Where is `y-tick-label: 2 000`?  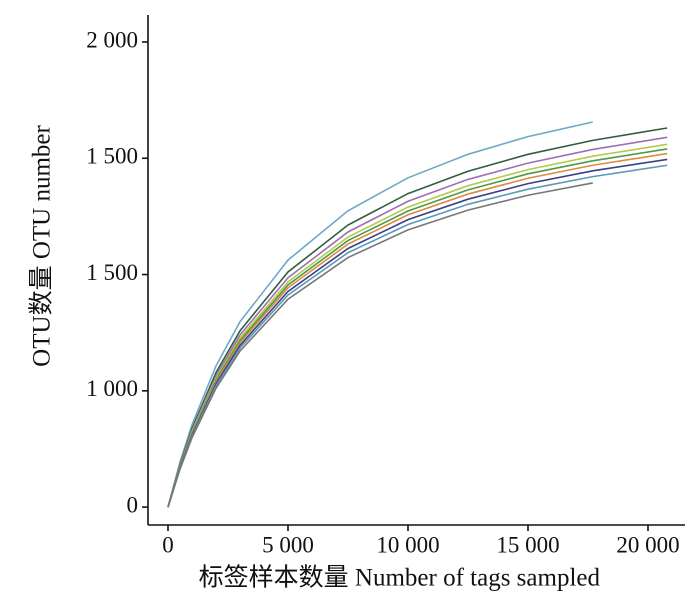
y-tick-label: 2 000 is located at coordinates (112, 39).